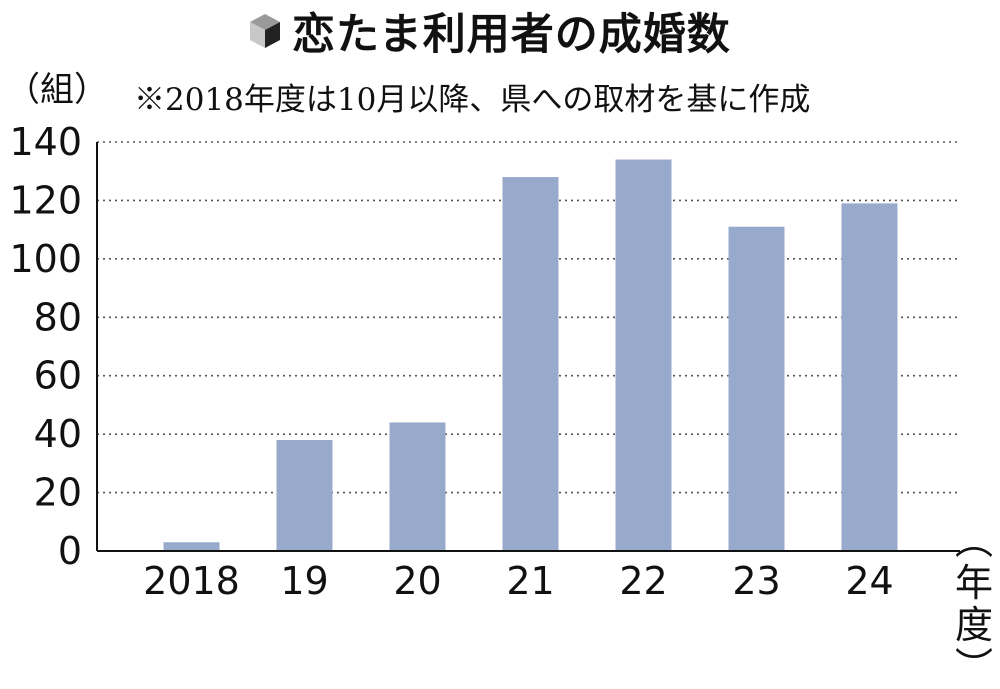 The height and width of the screenshot is (689, 1000). I want to click on y-axis-unit: （組）, so click(57, 90).